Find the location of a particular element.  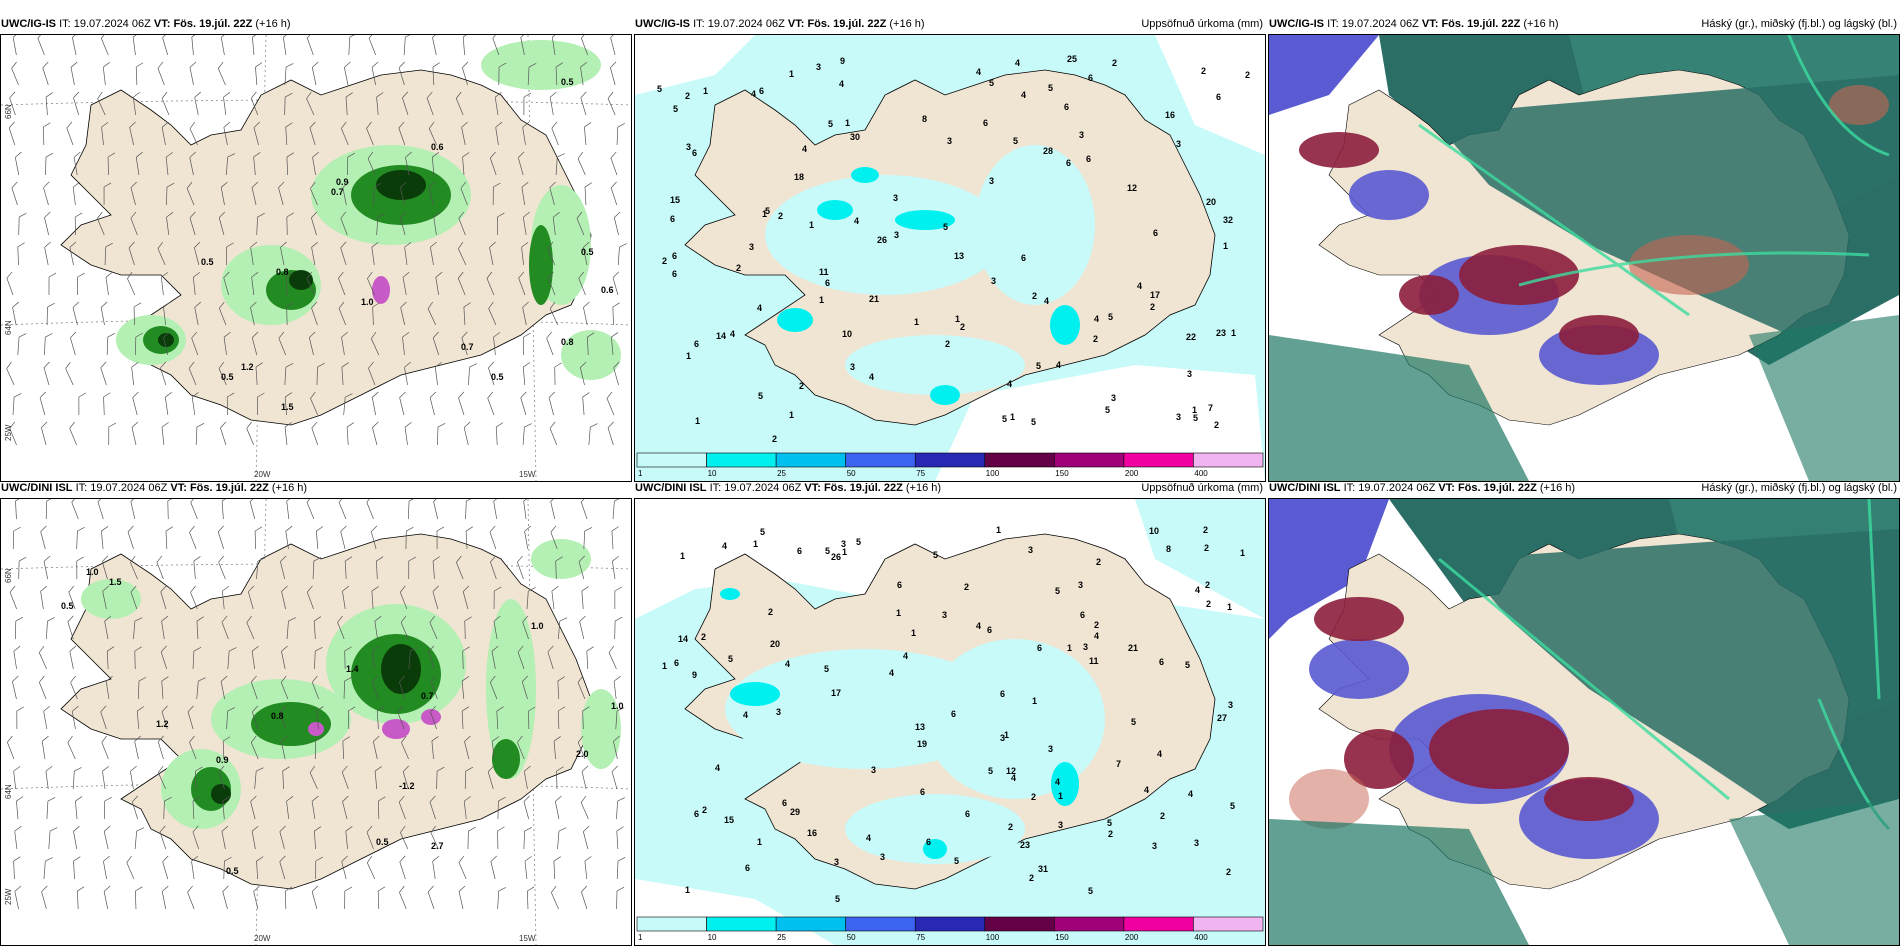

rainfall-value: 21 is located at coordinates (1133, 648).